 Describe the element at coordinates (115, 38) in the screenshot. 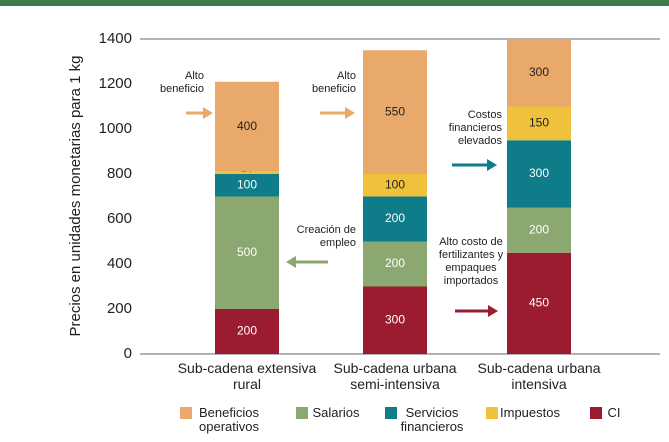

I see `y-tick-label: 1400` at that location.